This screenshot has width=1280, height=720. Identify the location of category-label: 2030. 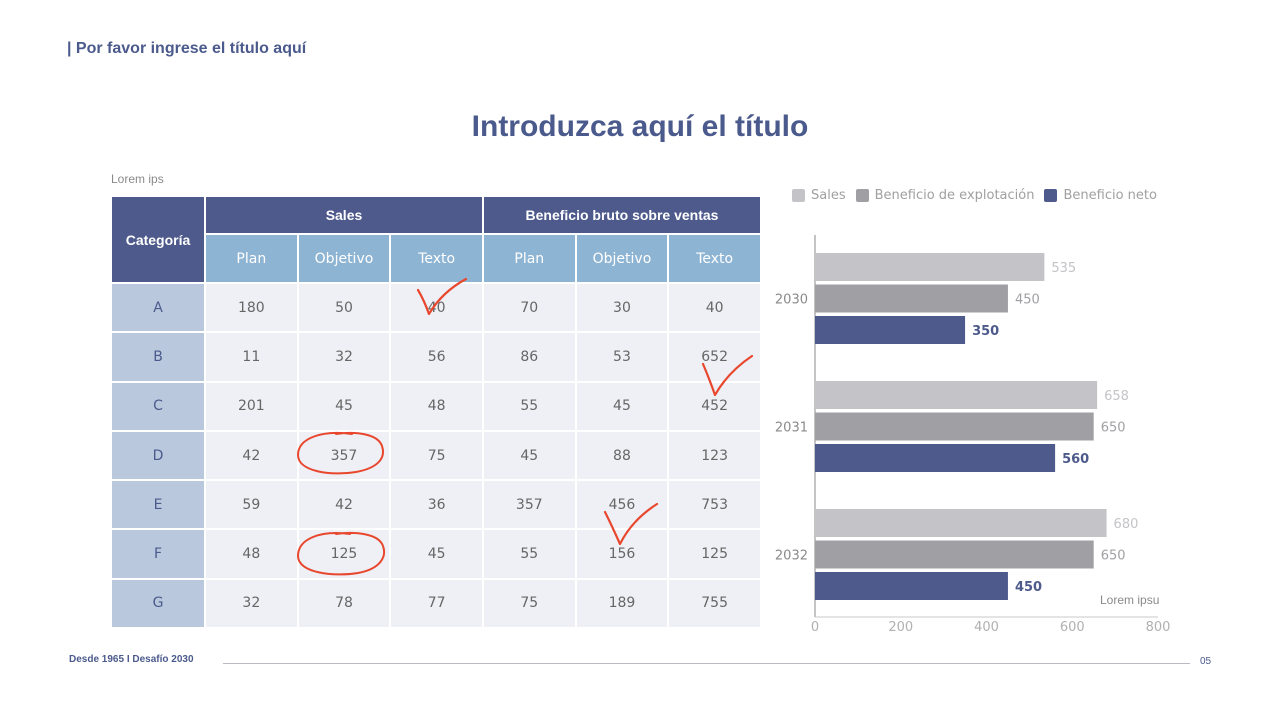
(791, 300).